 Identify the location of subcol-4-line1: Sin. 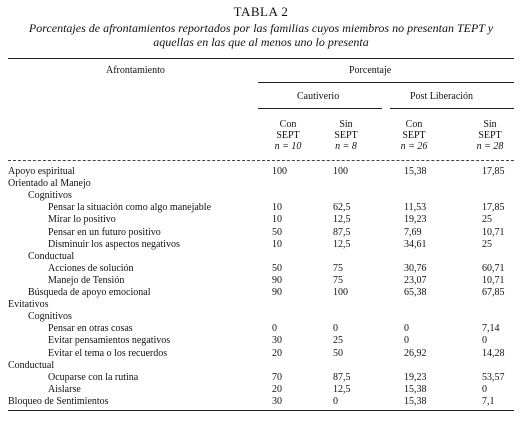
(490, 124).